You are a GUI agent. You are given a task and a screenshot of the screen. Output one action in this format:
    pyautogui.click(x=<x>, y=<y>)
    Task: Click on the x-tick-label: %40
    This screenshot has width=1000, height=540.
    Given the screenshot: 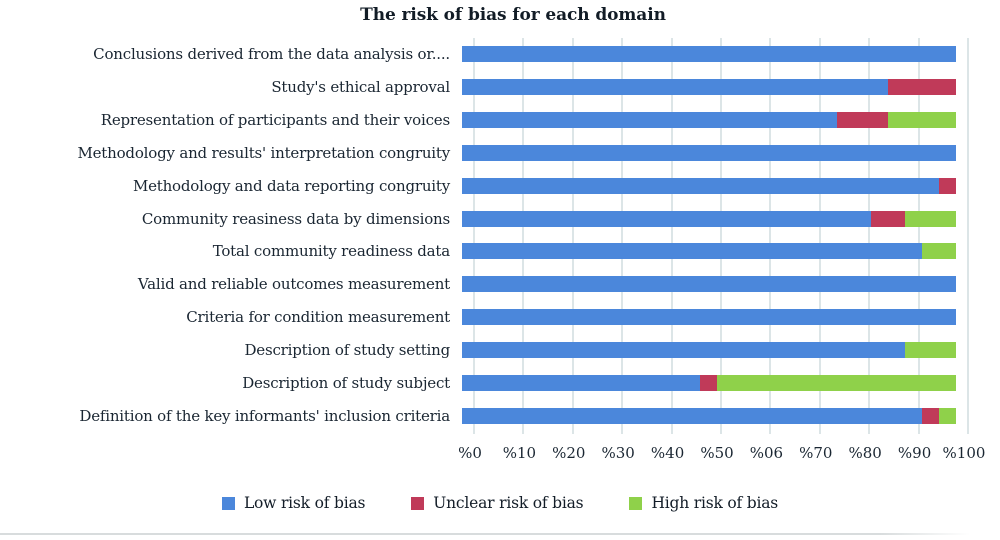 What is the action you would take?
    pyautogui.click(x=667, y=453)
    